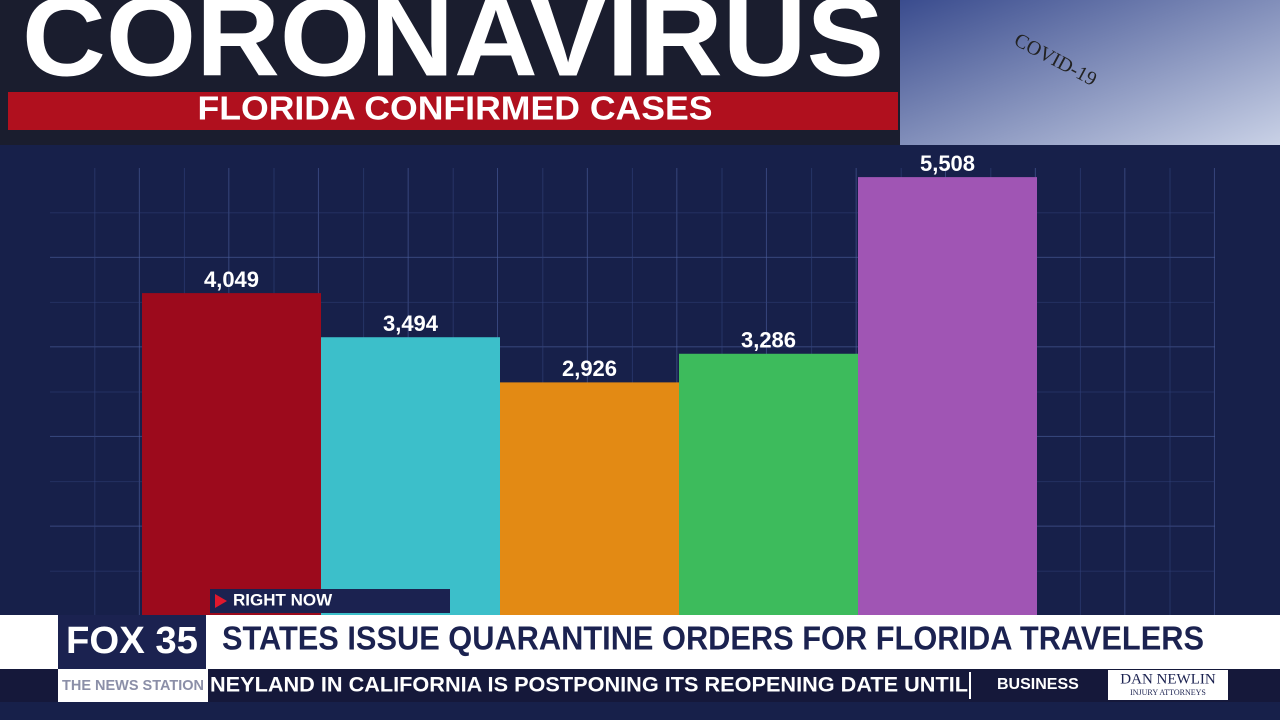  I want to click on tag: RIGHT NOW, so click(283, 599).